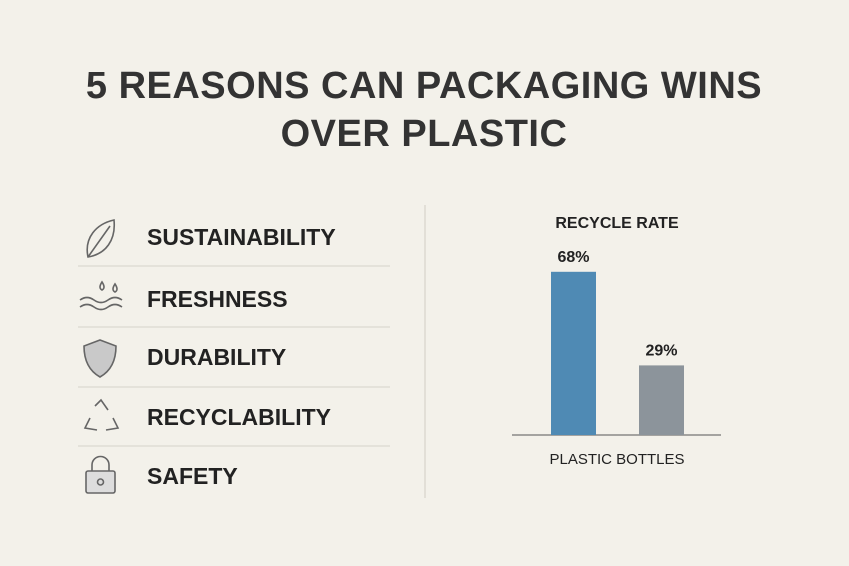 The width and height of the screenshot is (849, 566). I want to click on shield-icon, so click(100, 358).